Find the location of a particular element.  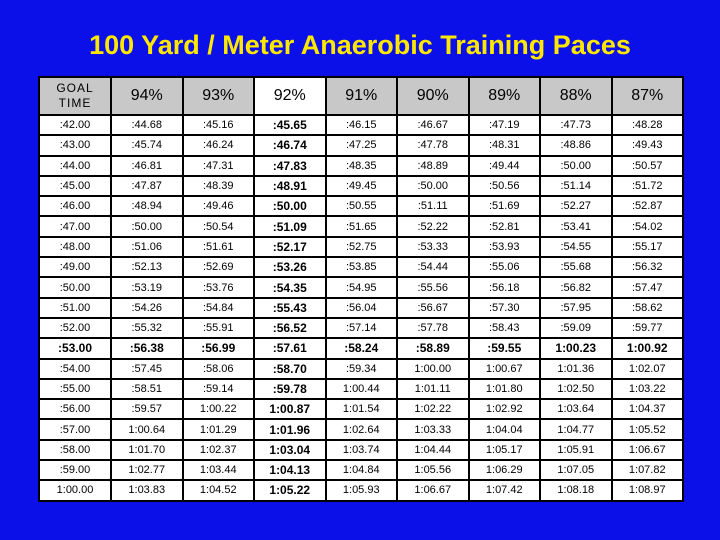

pace-cell: :47.78 is located at coordinates (433, 145).